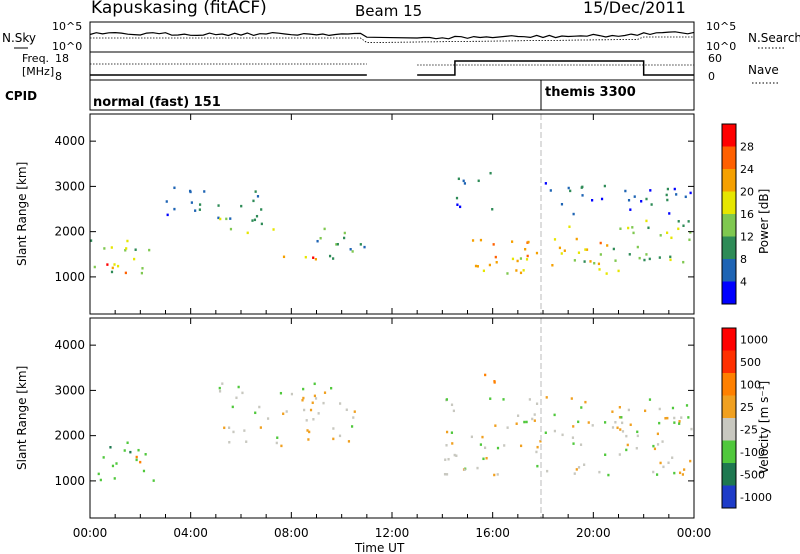  I want to click on colorbar-tick-label: -1000, so click(756, 497).